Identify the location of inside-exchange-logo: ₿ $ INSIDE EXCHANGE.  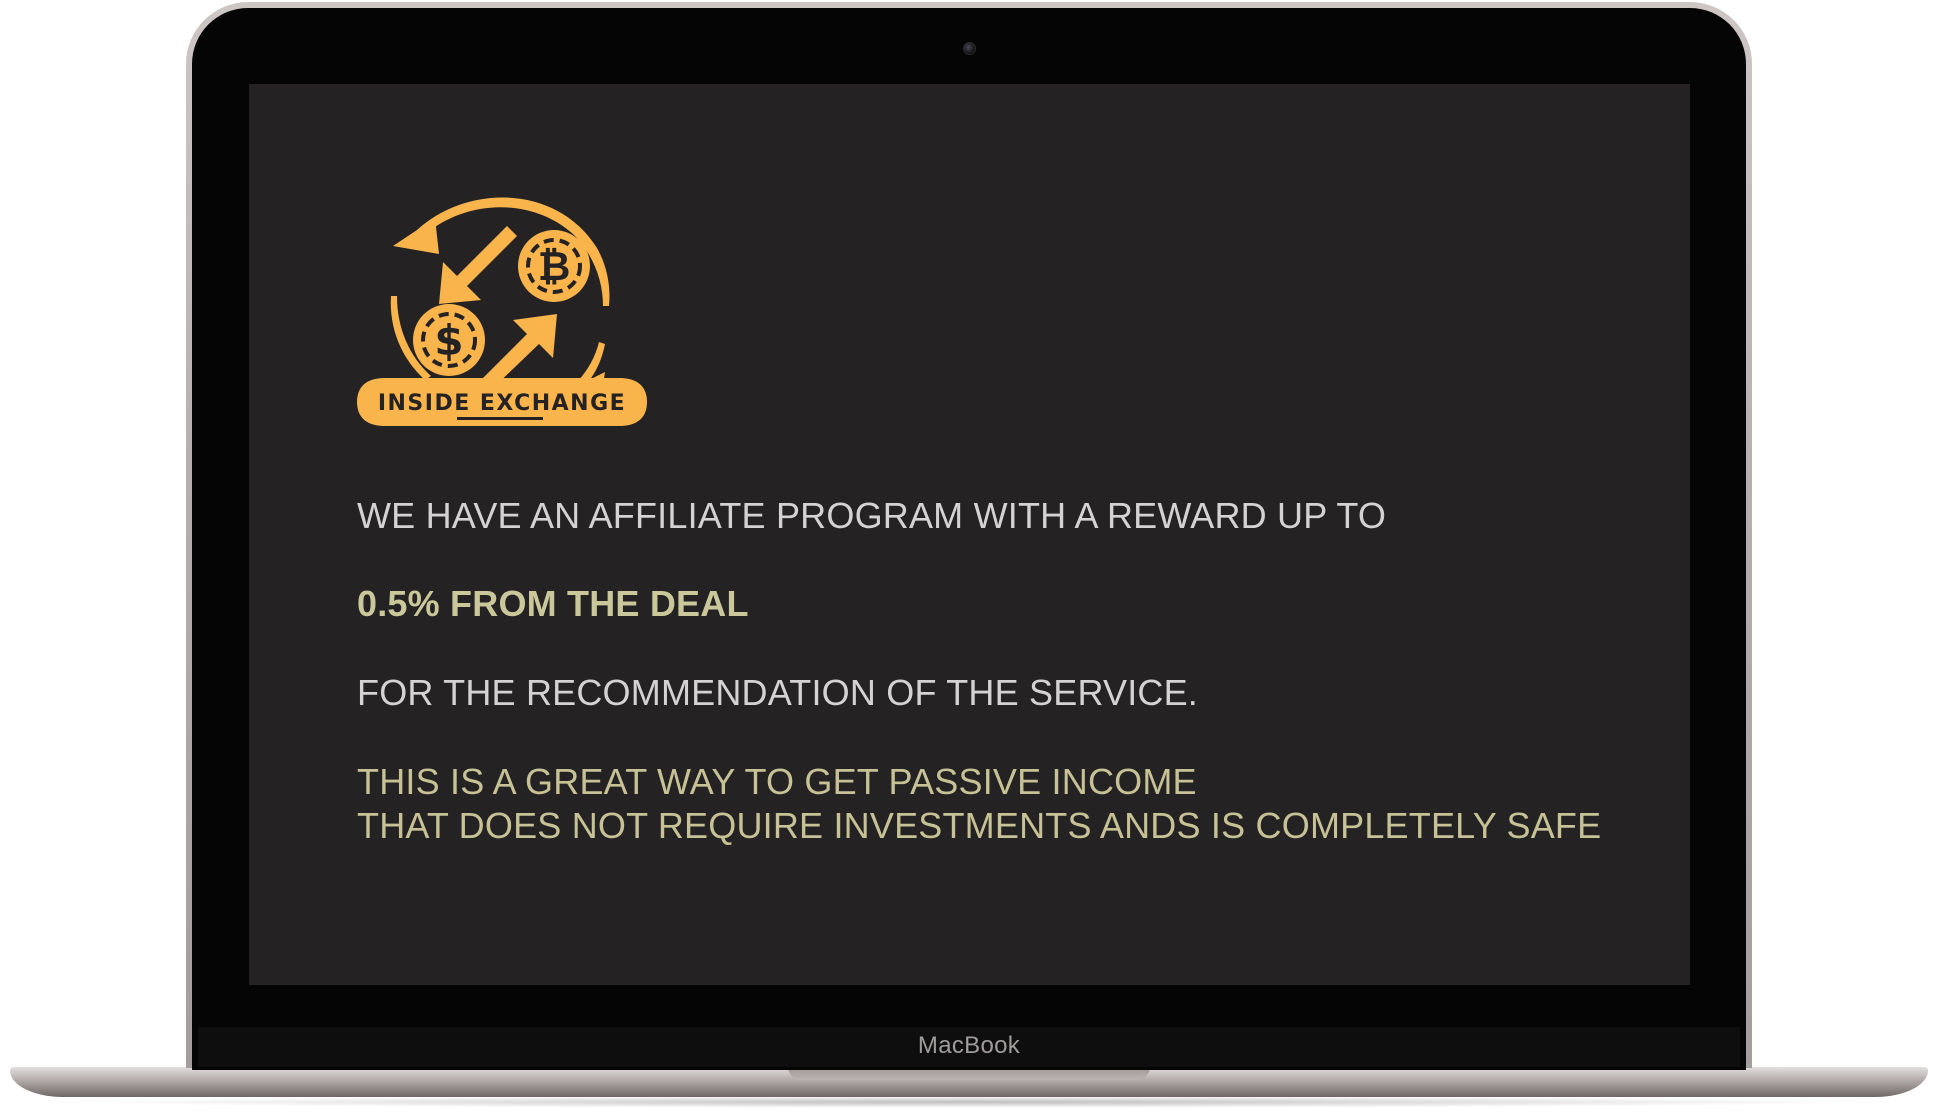
(502, 311).